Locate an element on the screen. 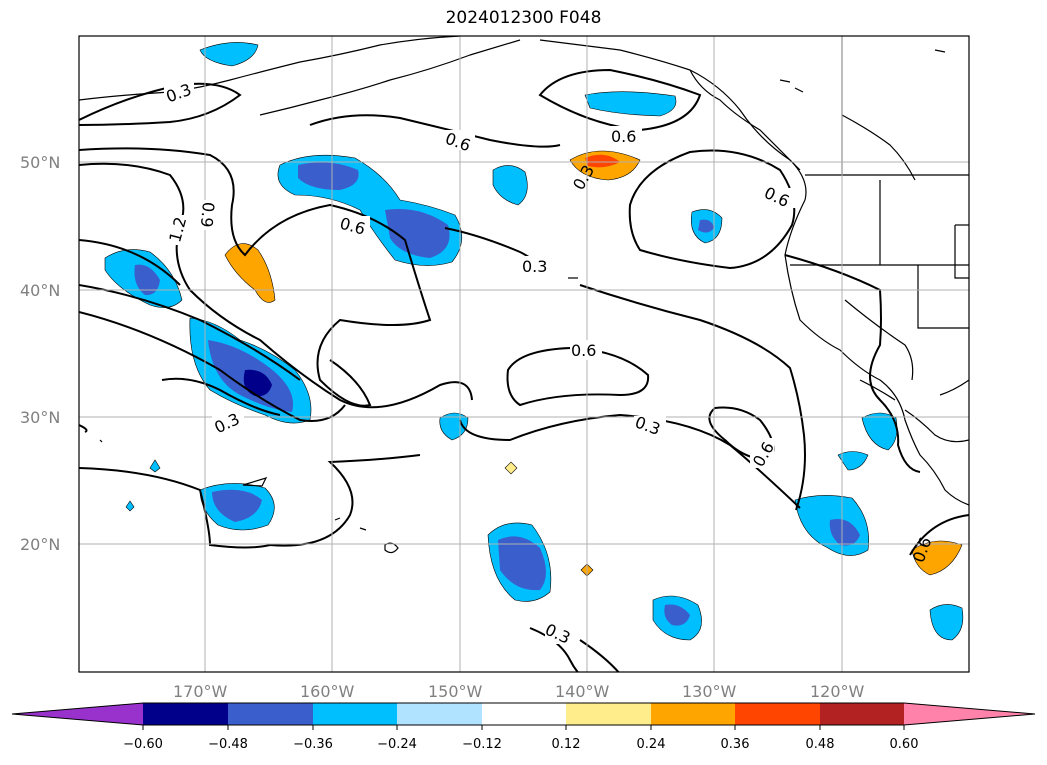 Image resolution: width=1047 pixels, height=765 pixels. colorbar-extend-low is located at coordinates (77, 714).